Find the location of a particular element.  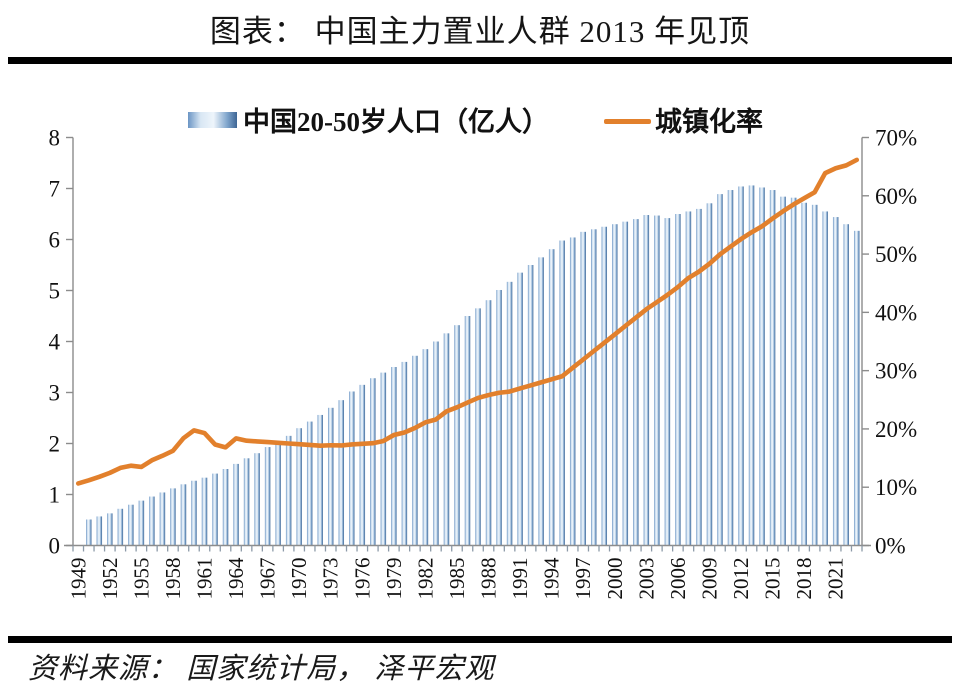

x-axis-tick-label: 1991 is located at coordinates (520, 579).